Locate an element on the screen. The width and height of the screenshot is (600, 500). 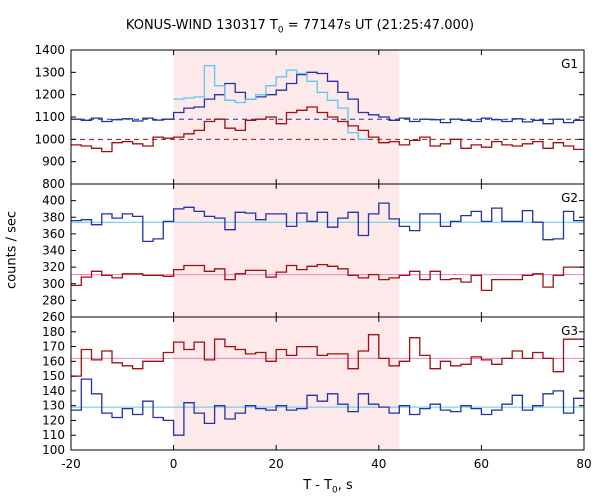
y-tick-label-g3-140: 140 is located at coordinates (53, 391).